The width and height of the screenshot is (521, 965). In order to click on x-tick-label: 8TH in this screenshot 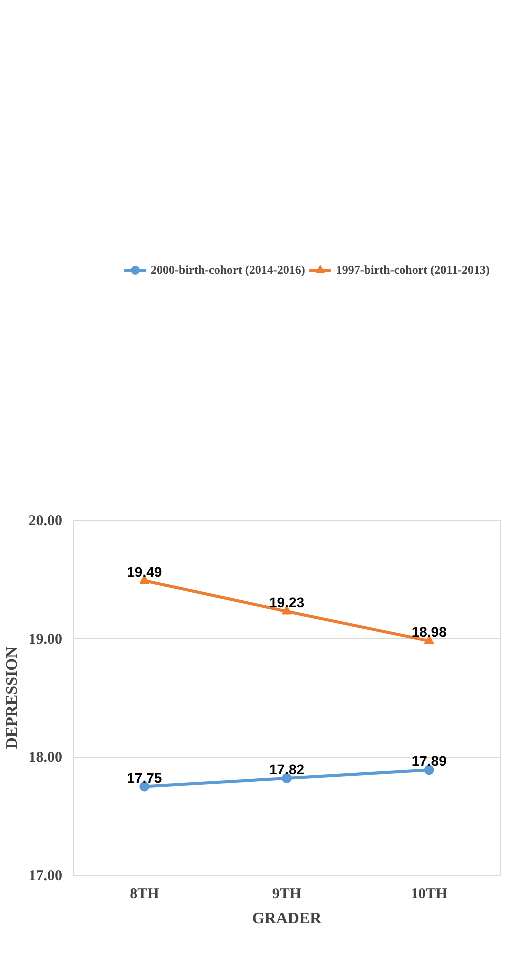, I will do `click(145, 894)`.